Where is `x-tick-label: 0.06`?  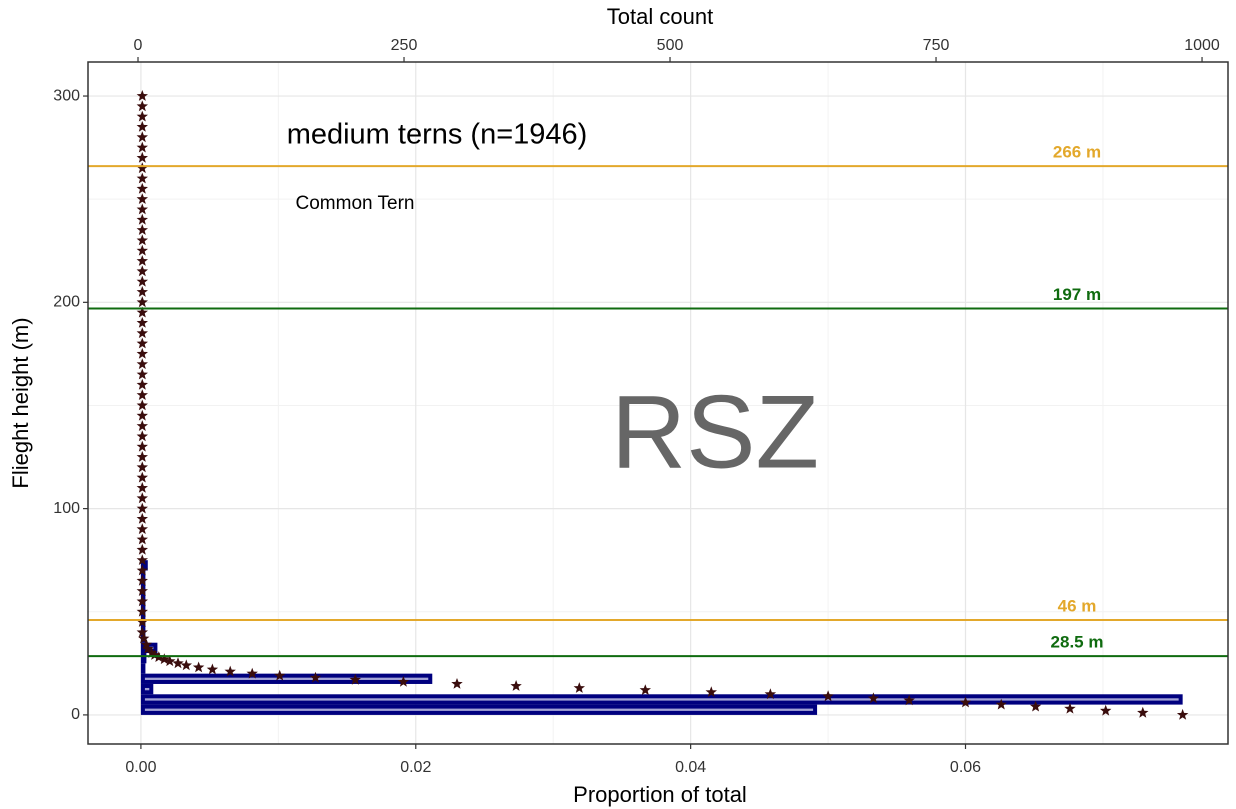
x-tick-label: 0.06 is located at coordinates (965, 767).